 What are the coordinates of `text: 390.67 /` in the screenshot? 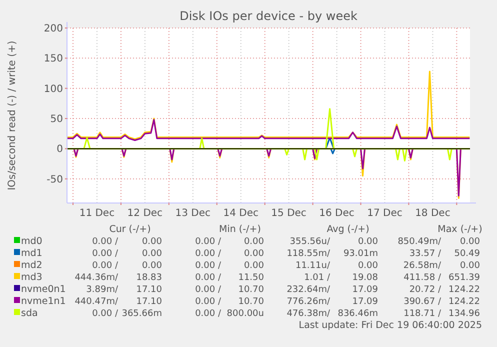 It's located at (423, 302).